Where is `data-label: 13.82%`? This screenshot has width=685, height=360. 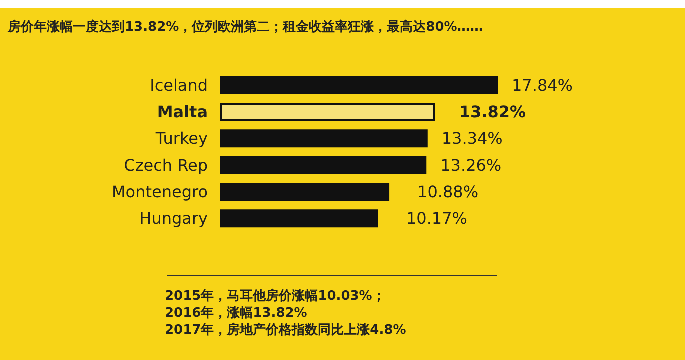 data-label: 13.82% is located at coordinates (492, 112).